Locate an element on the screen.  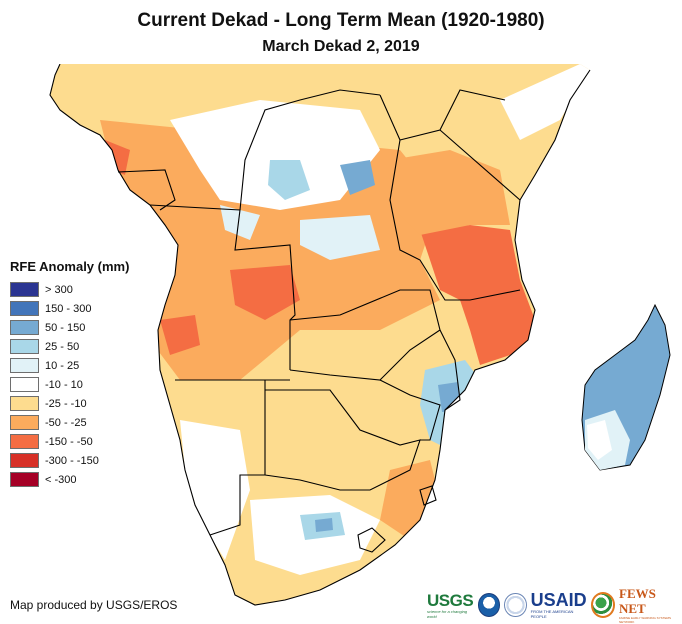
legend-title: RFE Anomaly (mm) is located at coordinates (70, 266).